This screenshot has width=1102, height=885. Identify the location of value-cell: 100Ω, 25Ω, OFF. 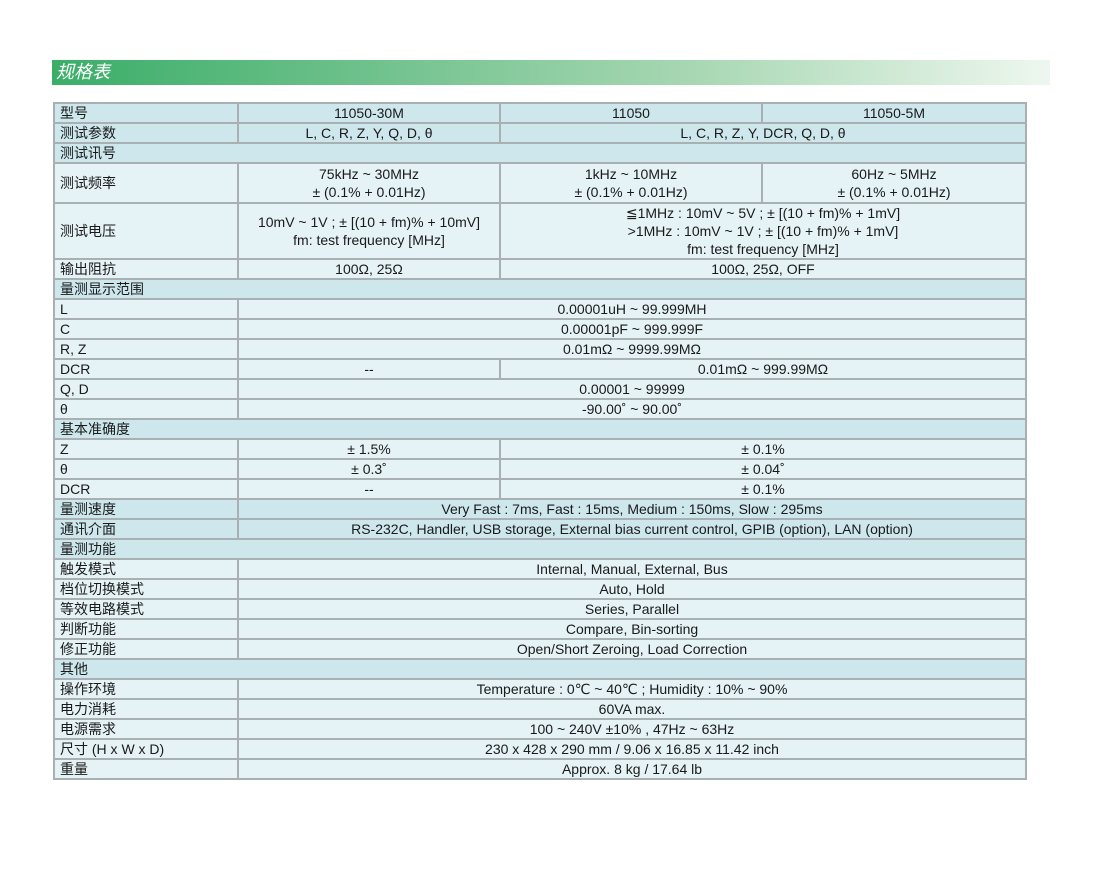
(763, 269).